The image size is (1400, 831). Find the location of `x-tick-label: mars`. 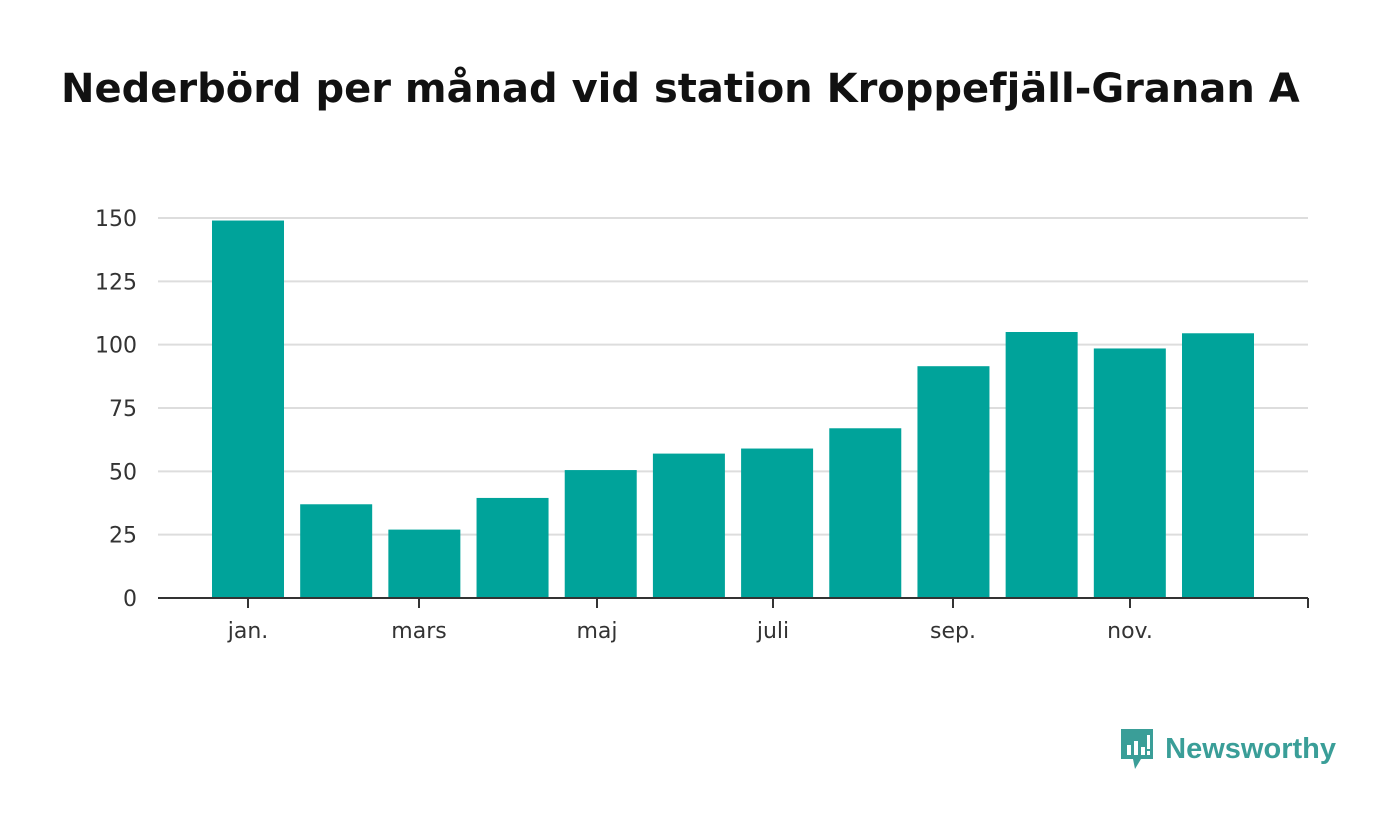

x-tick-label: mars is located at coordinates (418, 631).